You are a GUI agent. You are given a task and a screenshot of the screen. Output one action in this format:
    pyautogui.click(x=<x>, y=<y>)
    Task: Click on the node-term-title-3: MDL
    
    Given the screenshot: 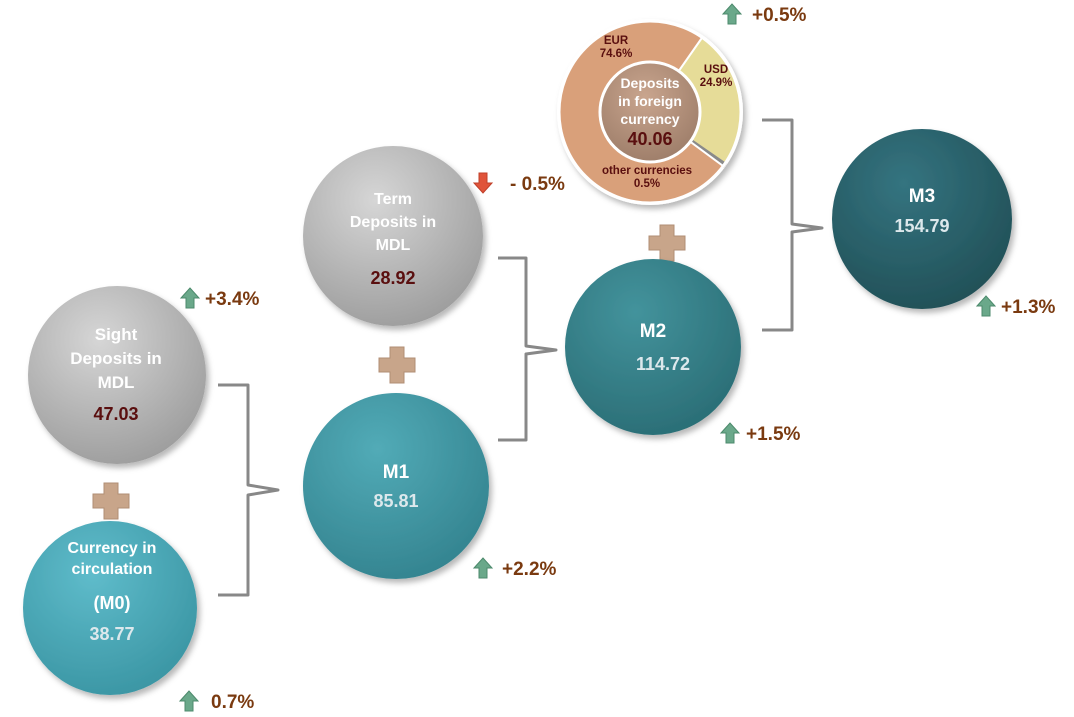 What is the action you would take?
    pyautogui.click(x=393, y=245)
    